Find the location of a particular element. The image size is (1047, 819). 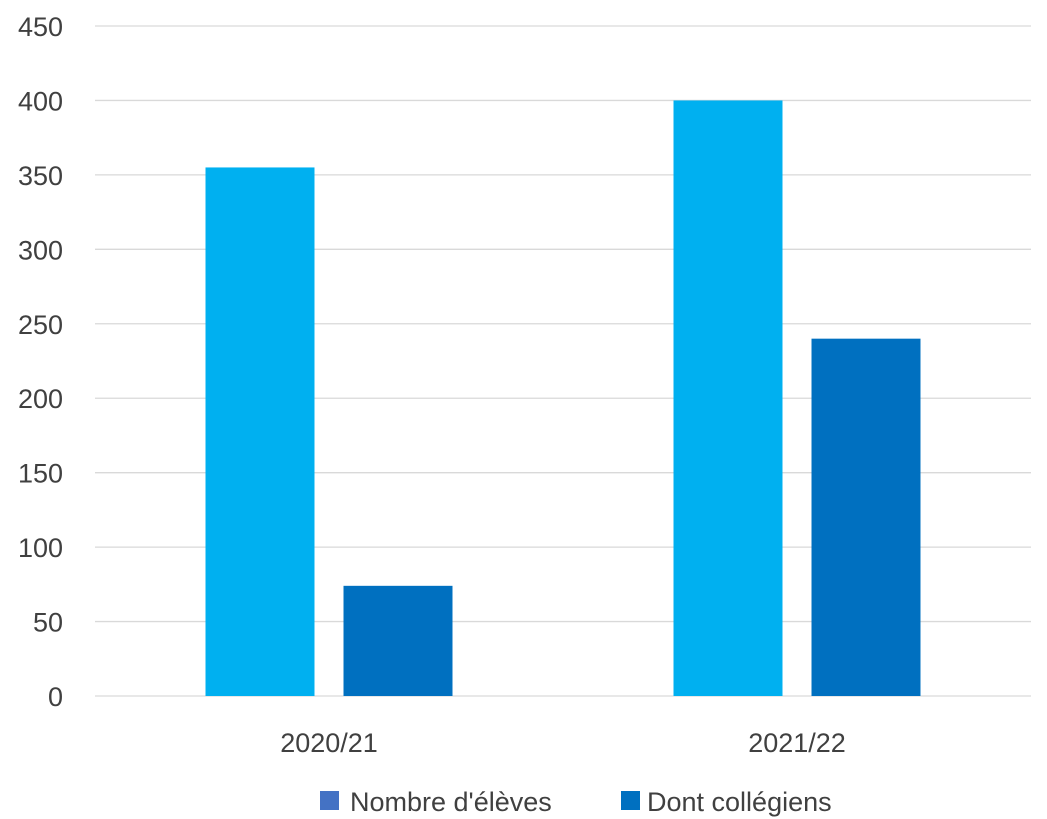

x-axis-ticks: 2020/21 2021/22 is located at coordinates (563, 743).